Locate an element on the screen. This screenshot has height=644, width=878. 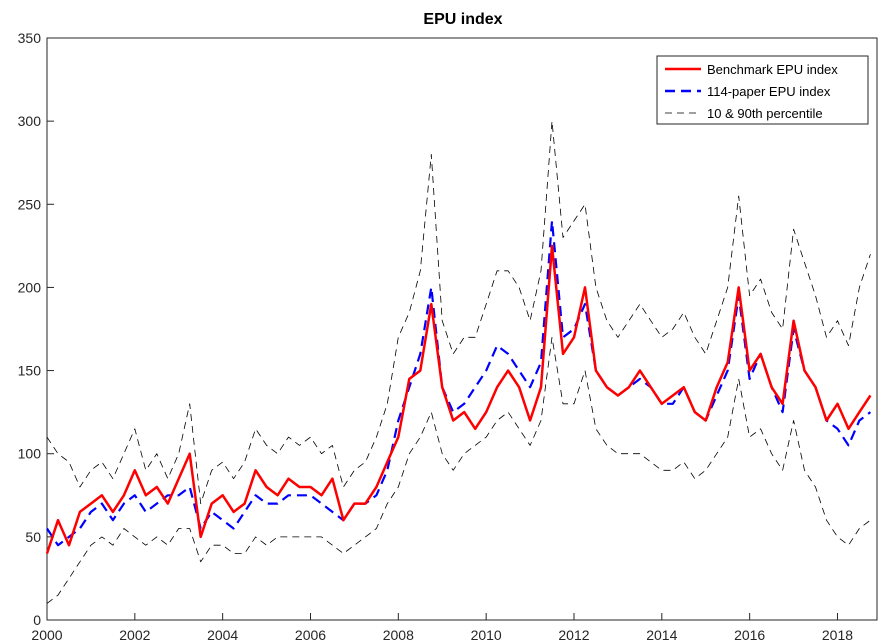
legend-label: Benchmark EPU index is located at coordinates (772, 69).